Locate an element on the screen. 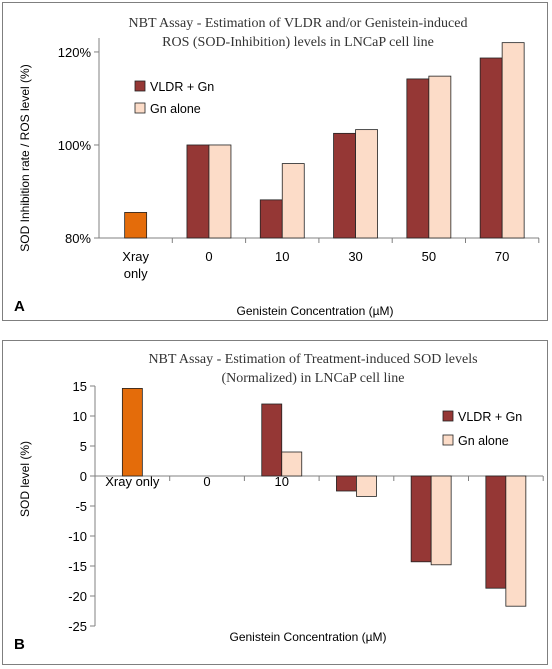  chart-b-y-tick-label: 15 is located at coordinates (80, 386).